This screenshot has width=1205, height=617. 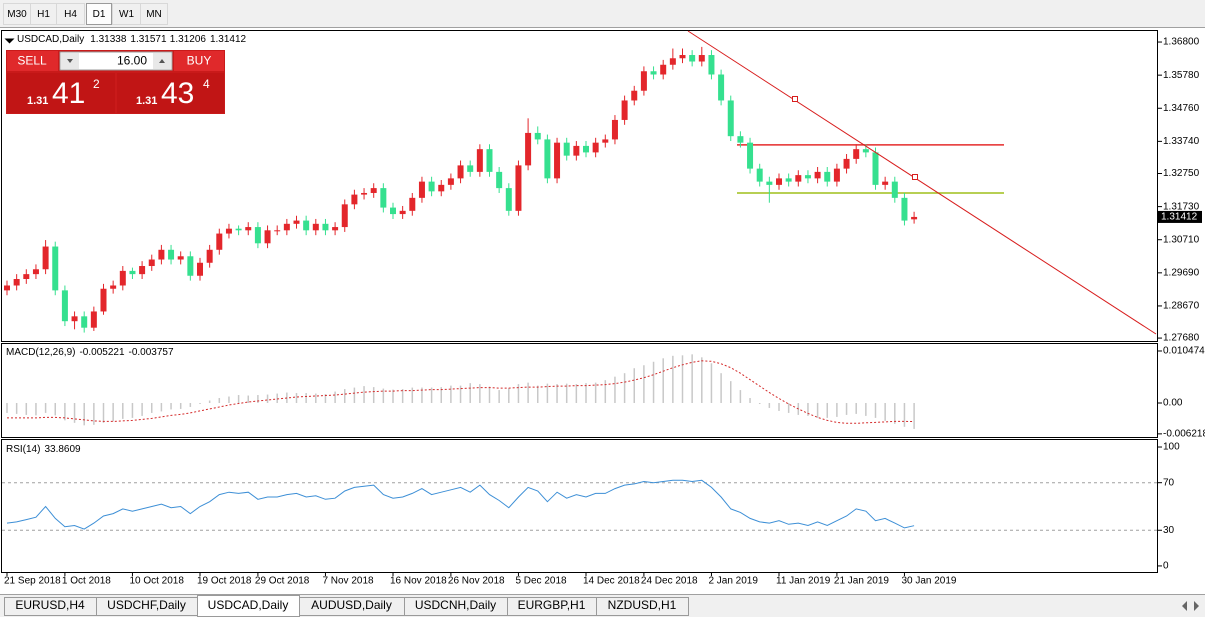 I want to click on timeframe-label: H4, so click(x=70, y=14).